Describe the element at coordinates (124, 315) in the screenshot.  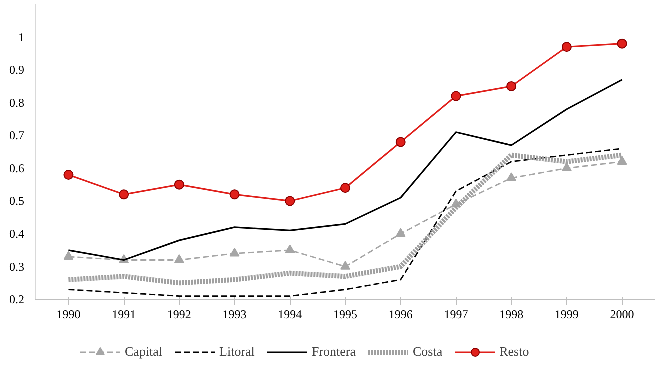
I see `x-tick-label: 1991` at that location.